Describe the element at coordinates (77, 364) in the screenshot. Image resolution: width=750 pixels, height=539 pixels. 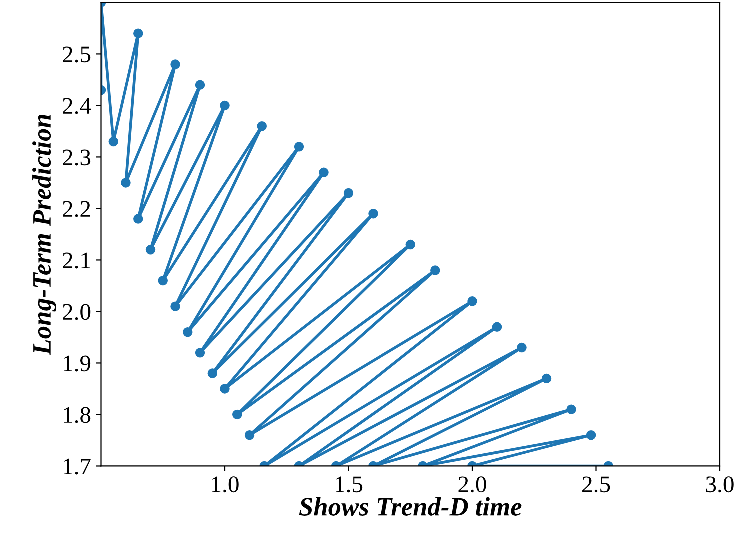
I see `y-tick-label: 1.9` at that location.